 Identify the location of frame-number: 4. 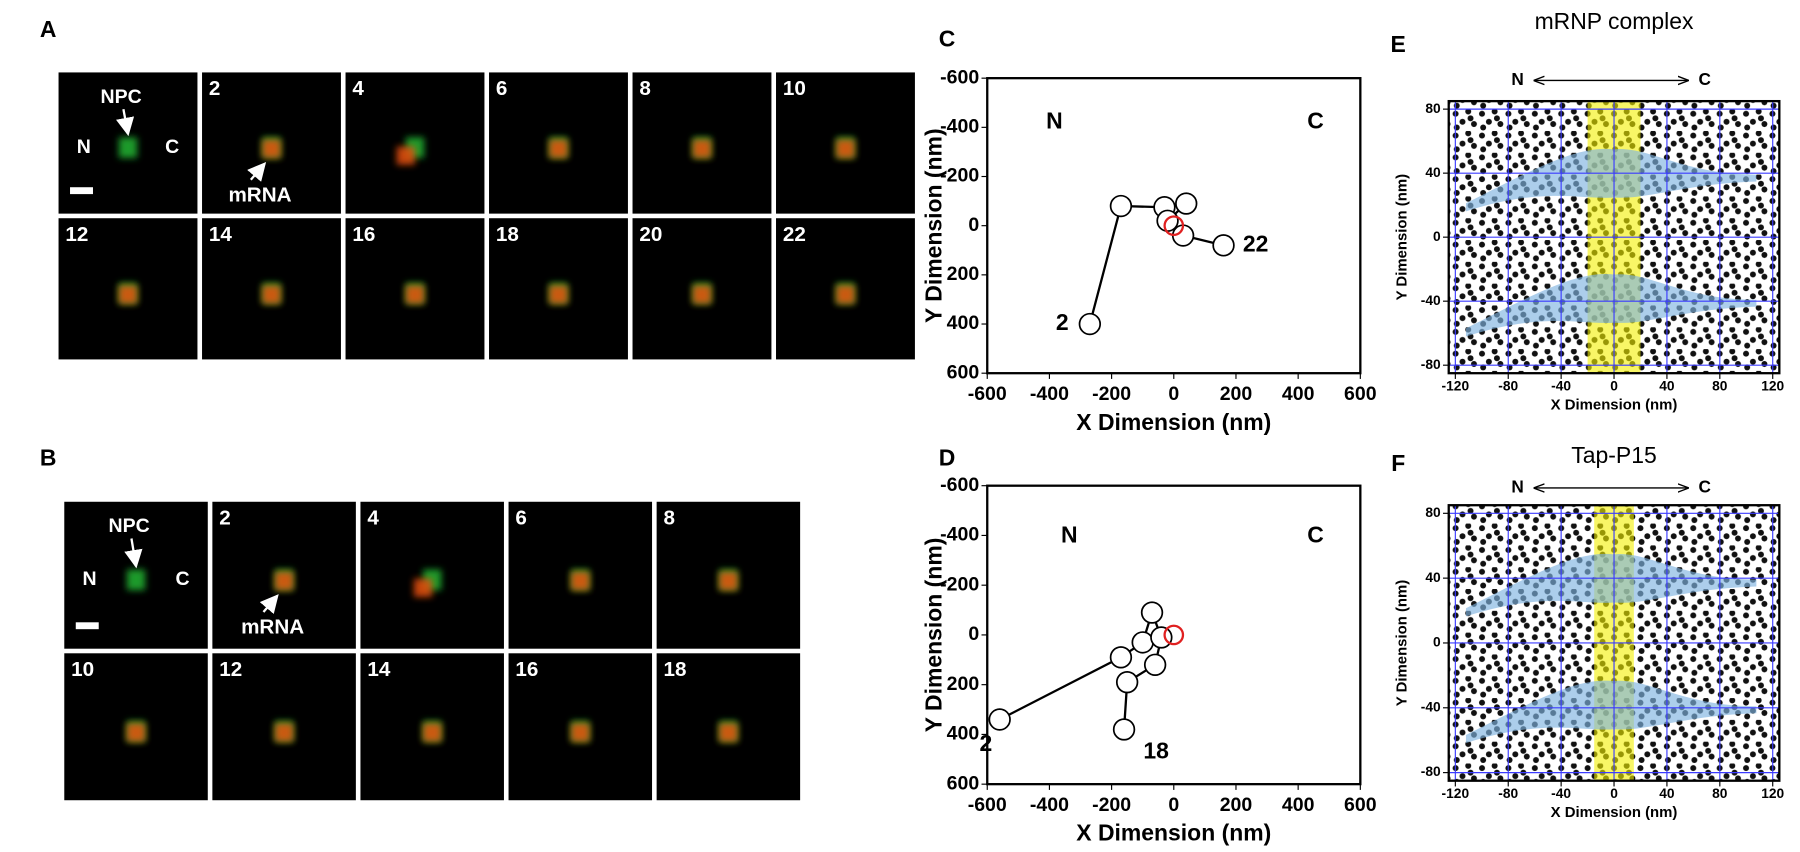
(373, 517).